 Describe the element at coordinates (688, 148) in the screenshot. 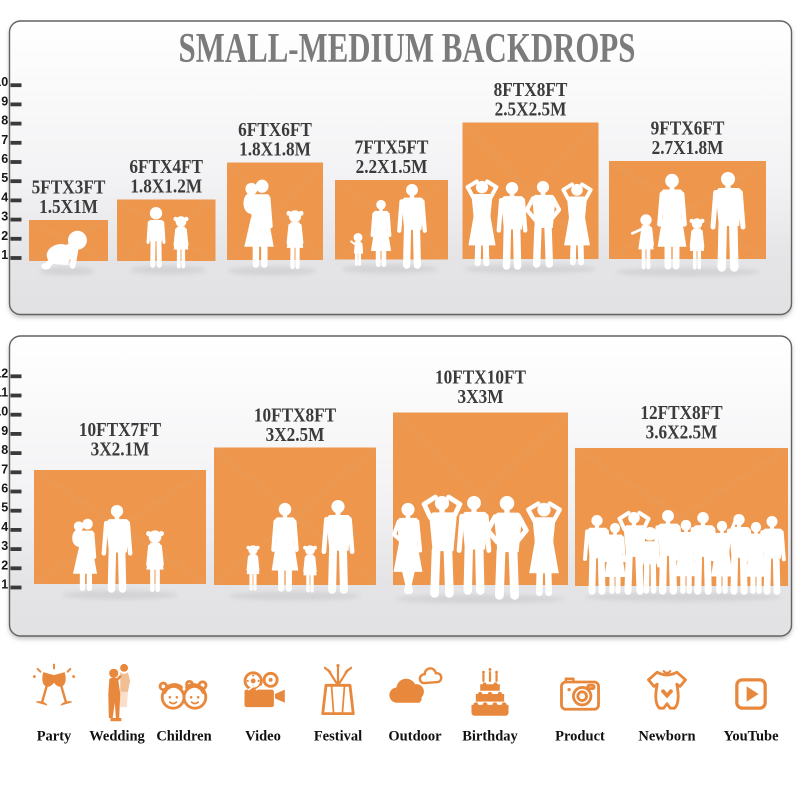

I see `svg-text: 2.7X1.8M` at that location.